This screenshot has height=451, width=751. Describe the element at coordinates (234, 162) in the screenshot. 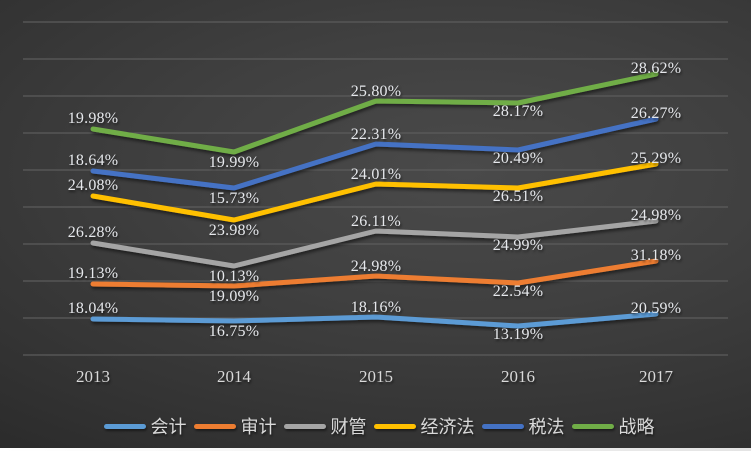

I see `data-label-战略-2014: 19.99%` at that location.